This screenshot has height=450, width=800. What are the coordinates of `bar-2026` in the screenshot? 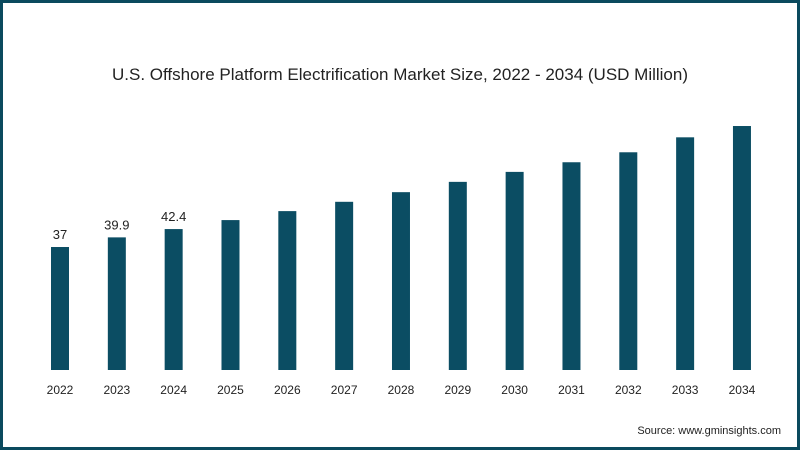 It's located at (287, 290).